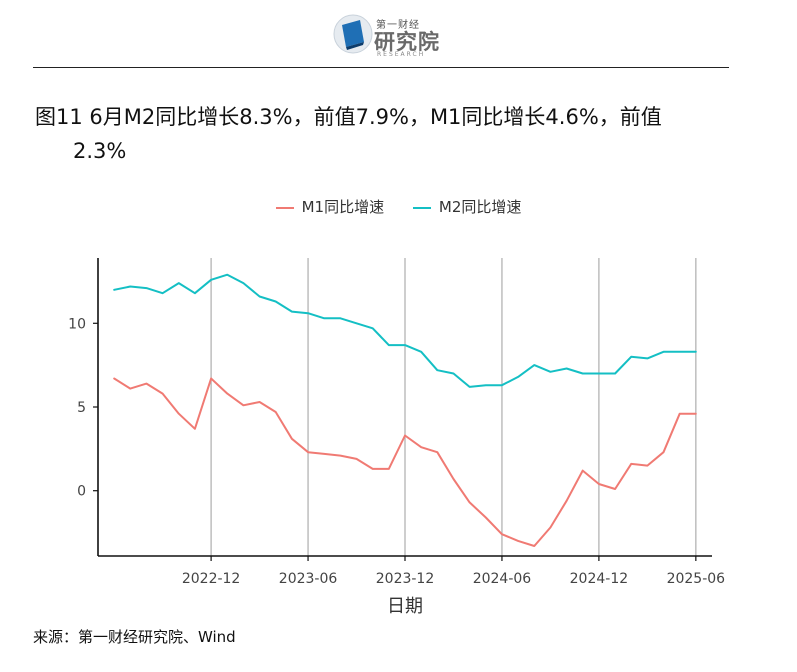 This screenshot has height=672, width=797. I want to click on legend-swatch-m1, so click(284, 207).